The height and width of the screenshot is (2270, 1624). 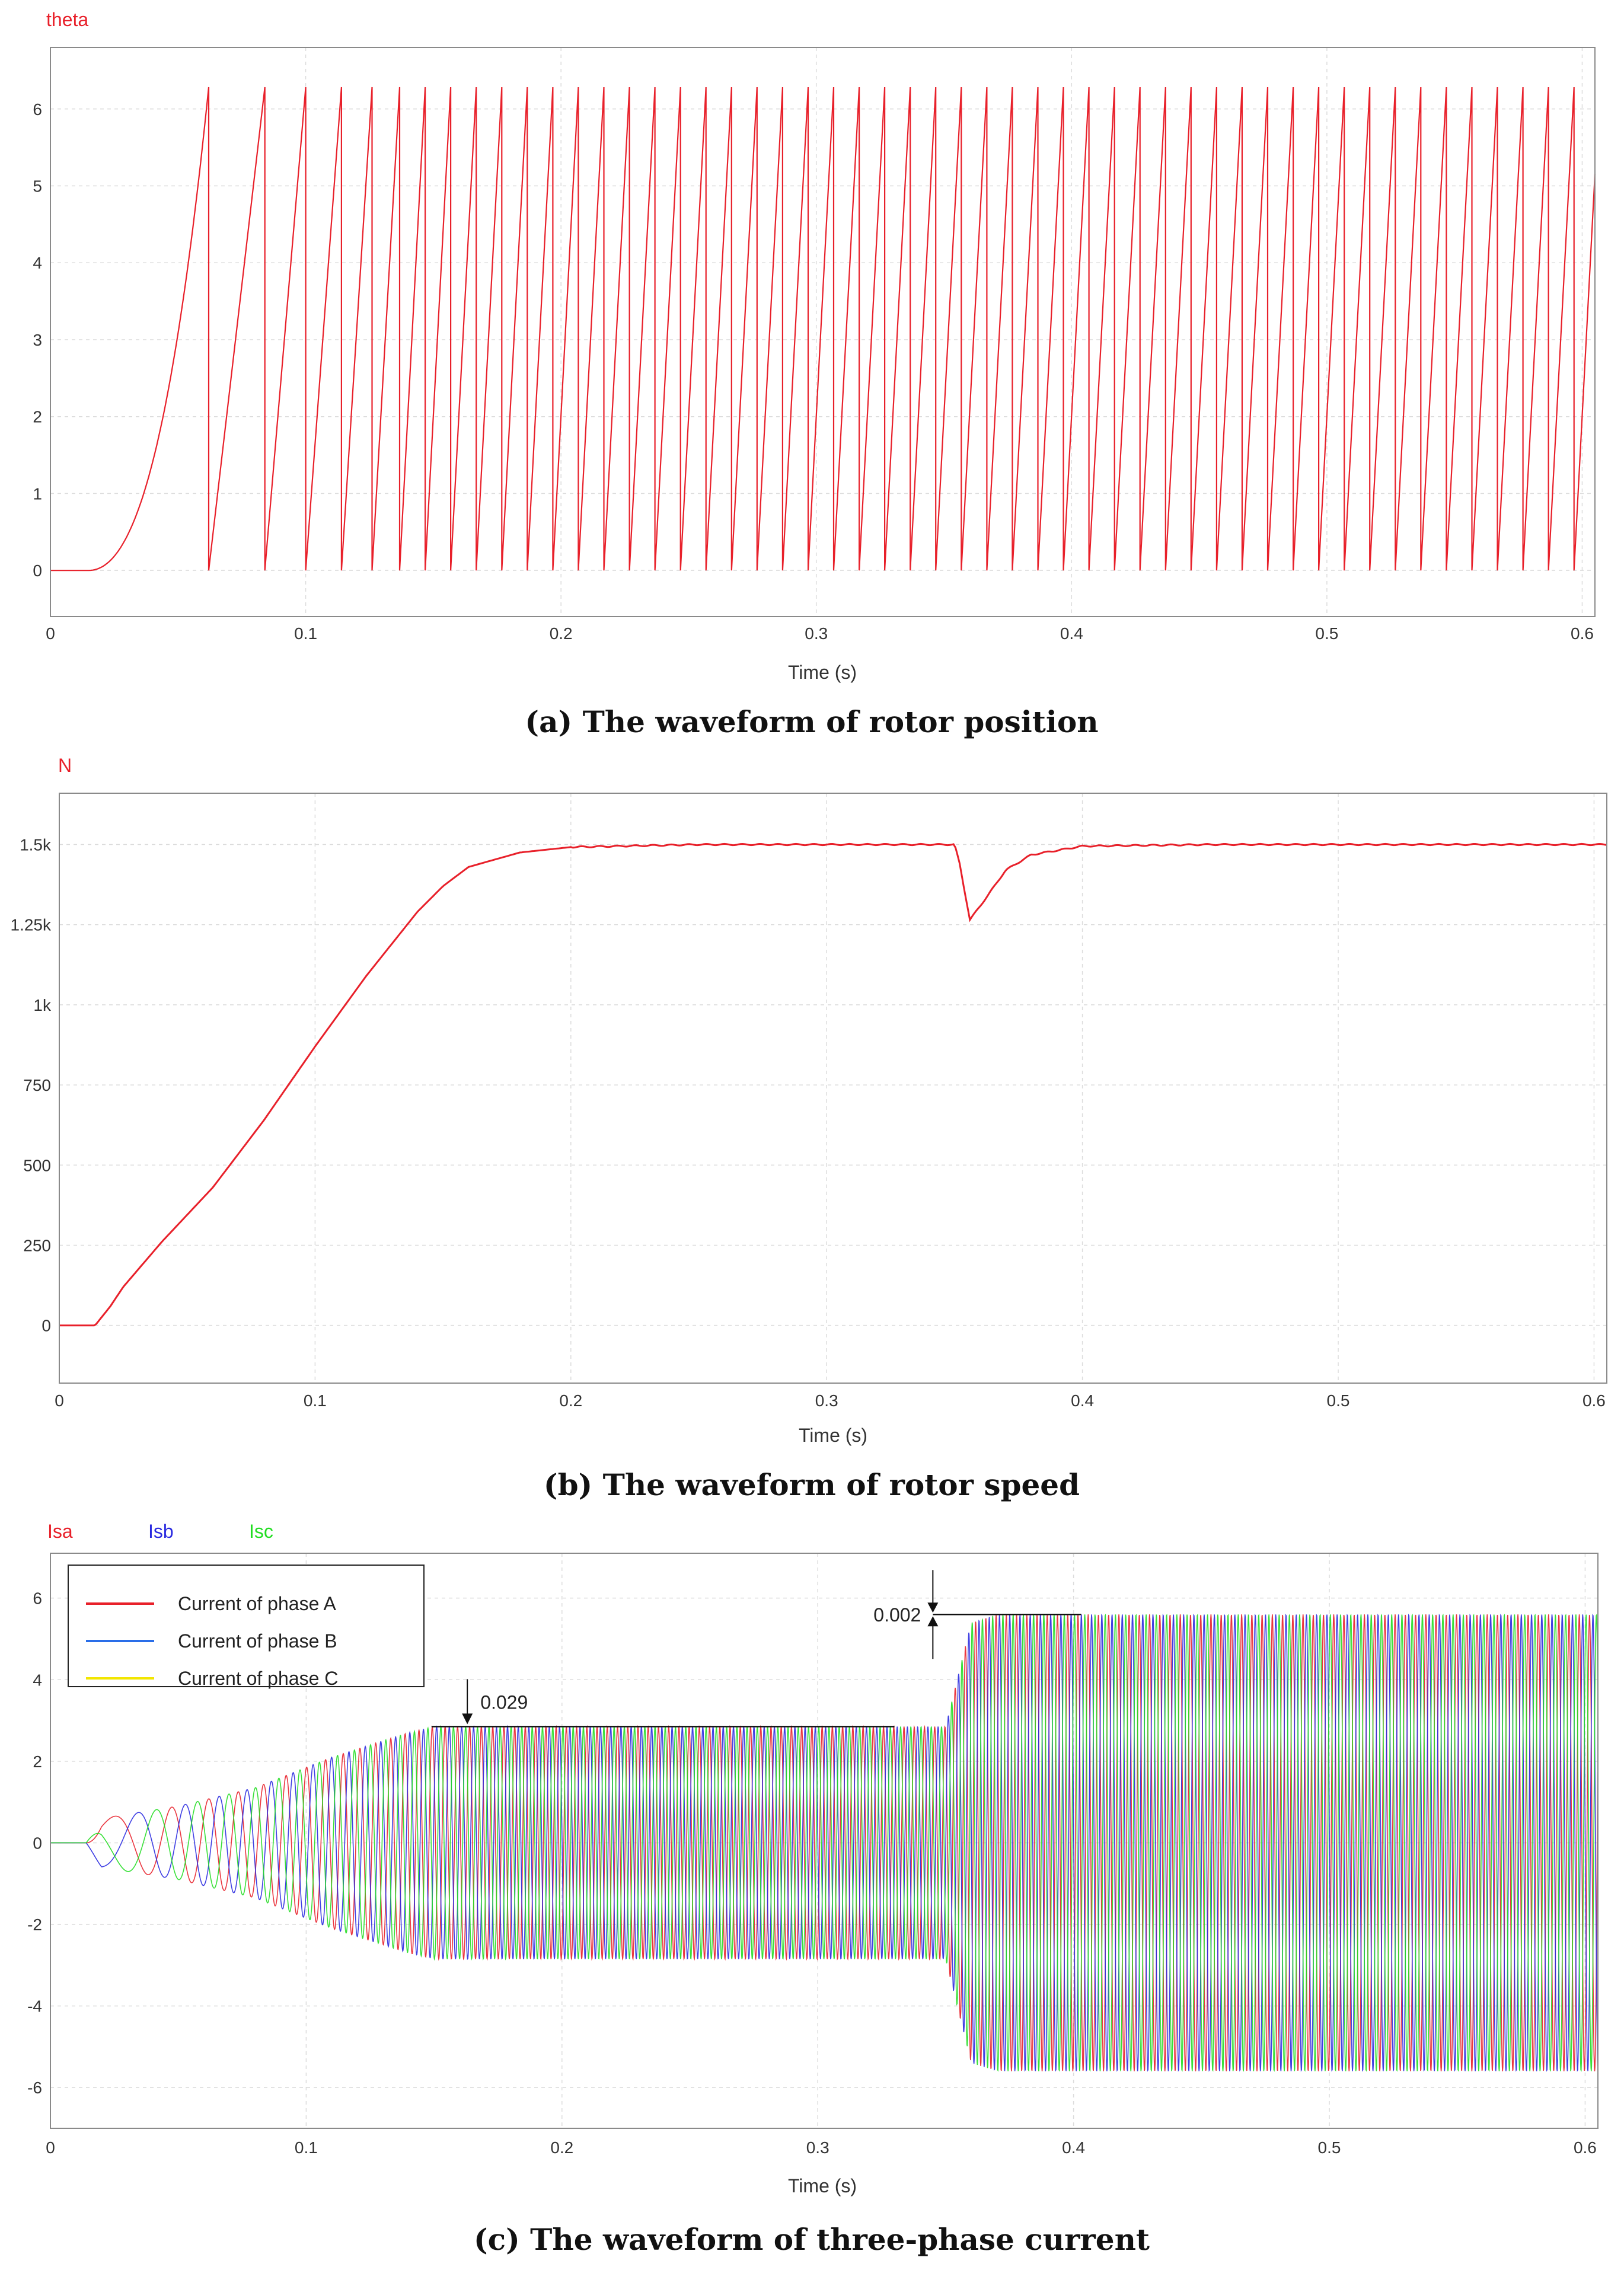 I want to click on y-tick-label: 750, so click(x=37, y=1085).